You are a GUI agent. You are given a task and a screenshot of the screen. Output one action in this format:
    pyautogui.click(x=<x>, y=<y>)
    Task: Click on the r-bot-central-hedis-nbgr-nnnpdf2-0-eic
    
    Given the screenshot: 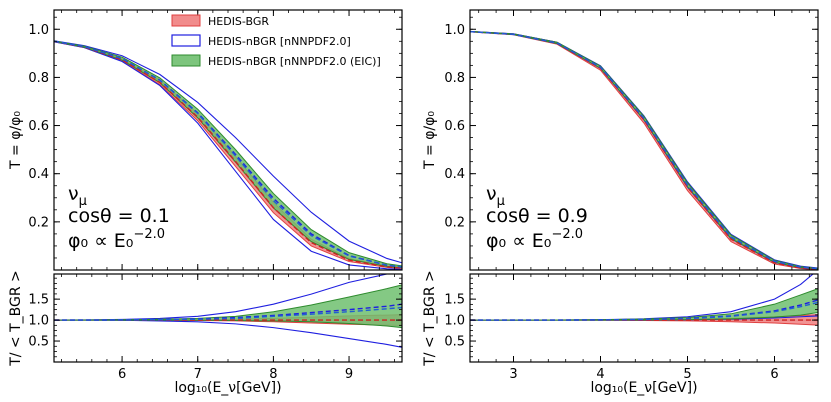 What is the action you would take?
    pyautogui.click(x=644, y=311)
    